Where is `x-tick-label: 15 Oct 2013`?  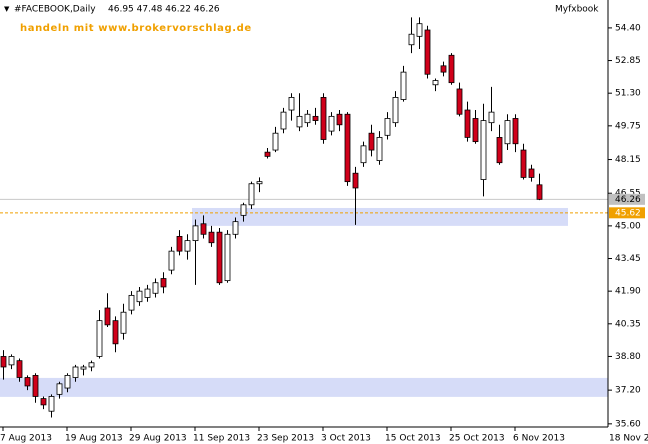
x-tick-label: 15 Oct 2013 is located at coordinates (413, 439).